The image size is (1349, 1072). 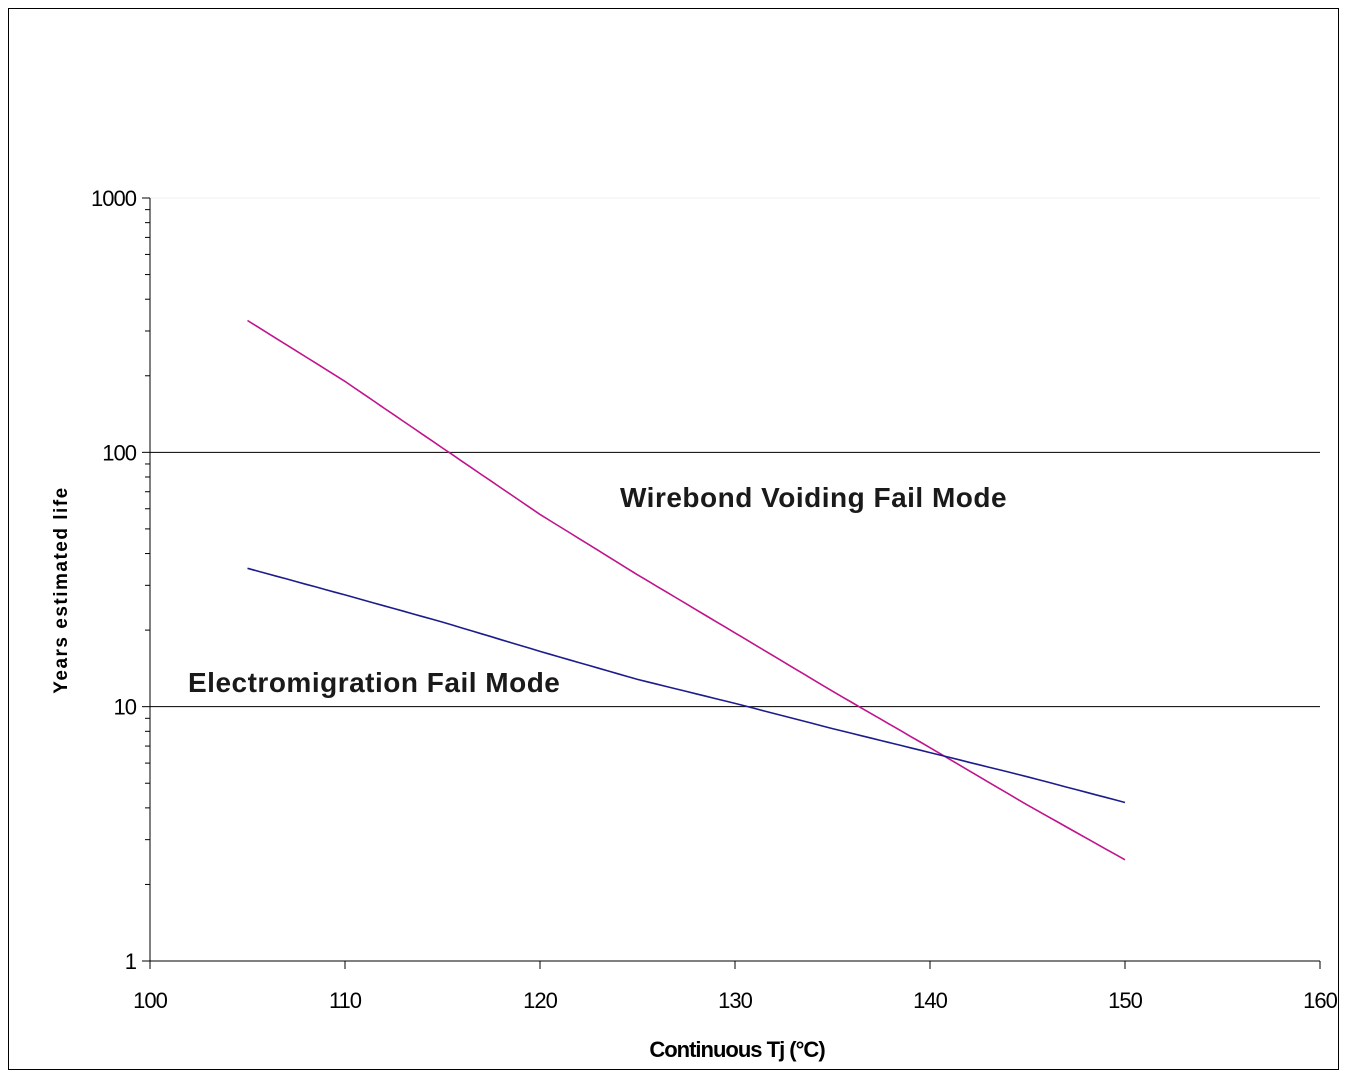 What do you see at coordinates (61, 589) in the screenshot?
I see `y-axis-title: Years estimated life` at bounding box center [61, 589].